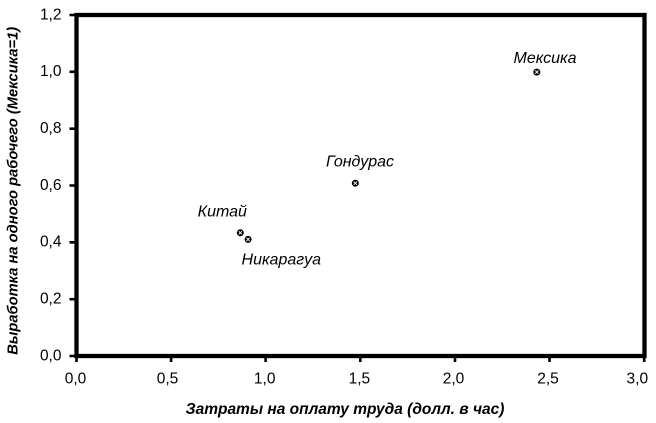 This screenshot has width=656, height=423. I want to click on svg-text: 1,2, so click(51, 14).